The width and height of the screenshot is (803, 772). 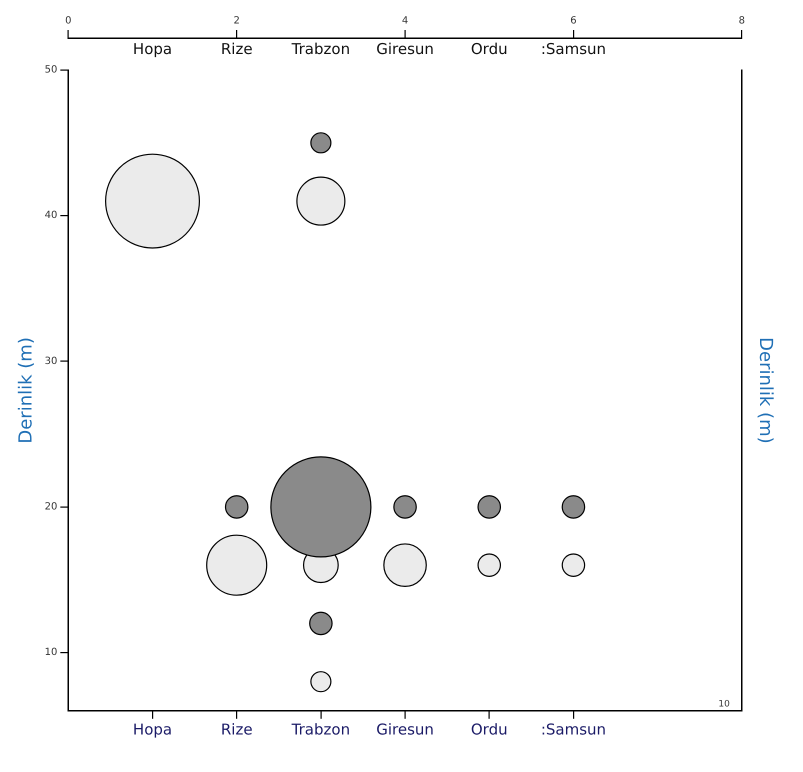 What do you see at coordinates (236, 49) in the screenshot?
I see `x-tick-label: Rize` at bounding box center [236, 49].